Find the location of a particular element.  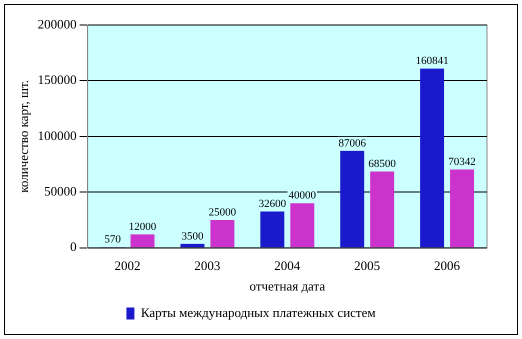

y-tick-label: 100000 is located at coordinates (57, 135).